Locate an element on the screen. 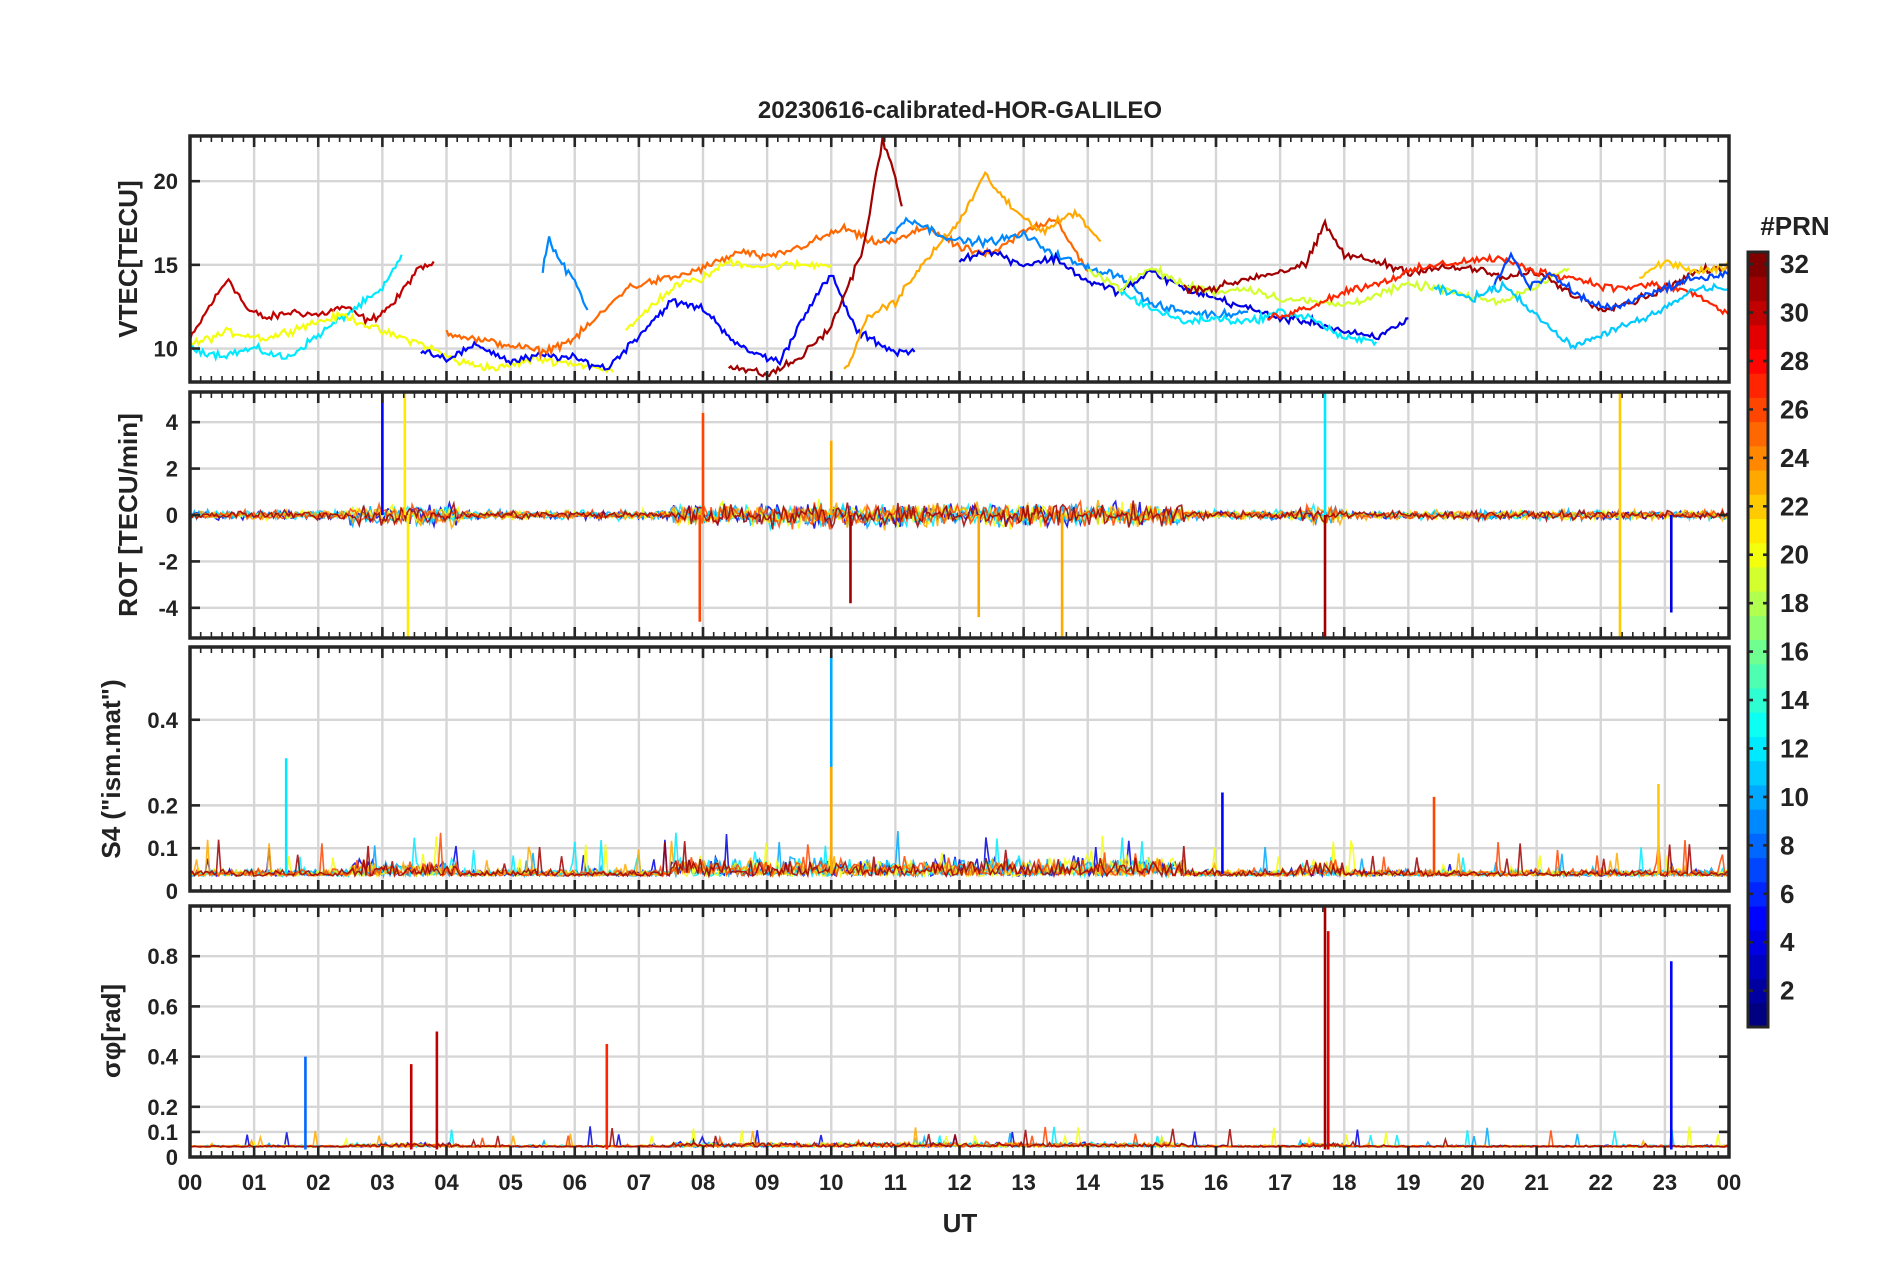 The width and height of the screenshot is (1902, 1272). x-tick-label: 20 is located at coordinates (1472, 1182).